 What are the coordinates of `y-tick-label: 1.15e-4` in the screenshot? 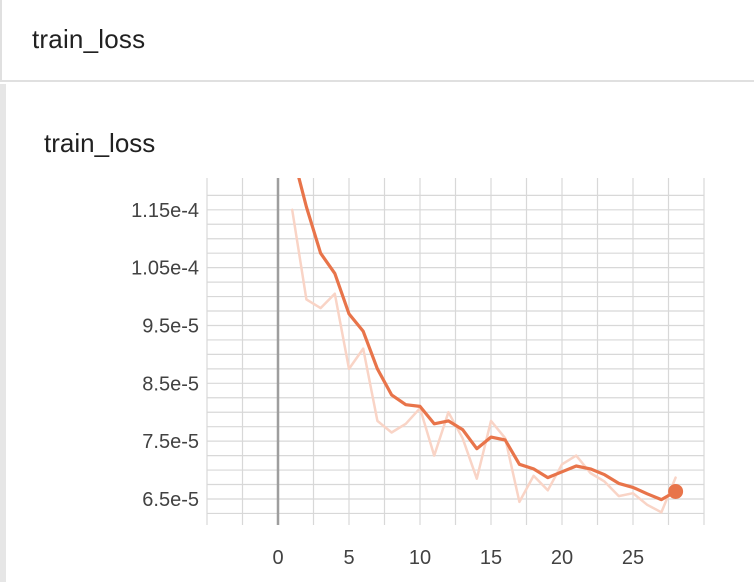 It's located at (165, 211).